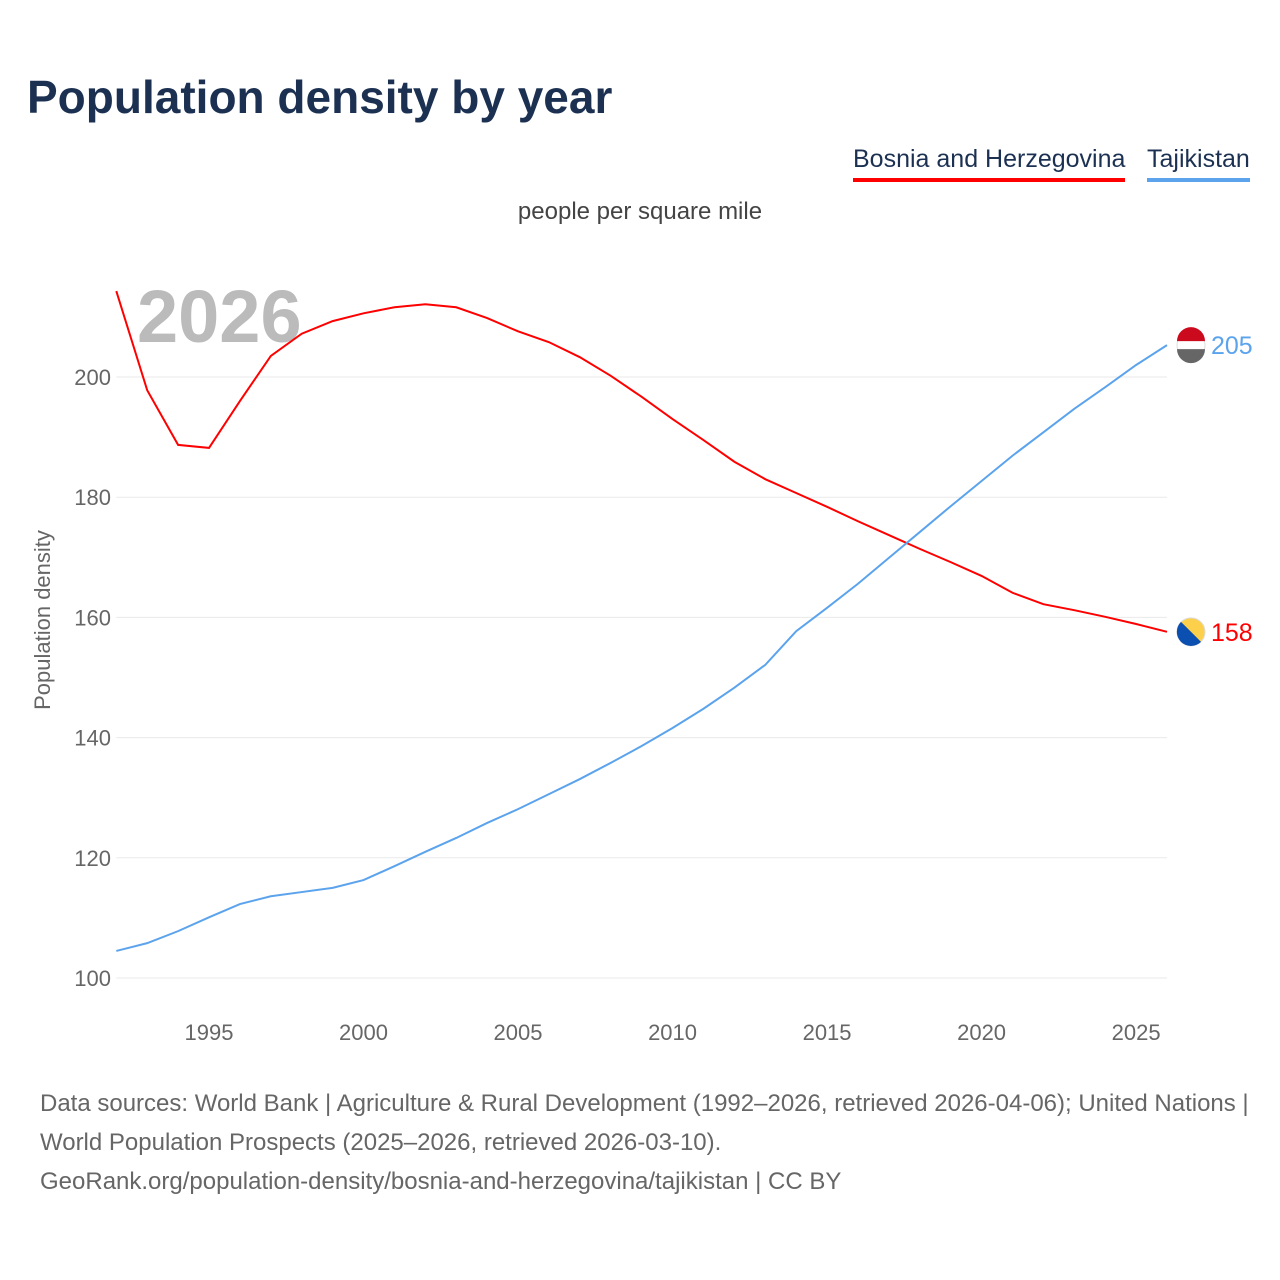 The height and width of the screenshot is (1280, 1280). I want to click on x-tick-label: 2005, so click(518, 1032).